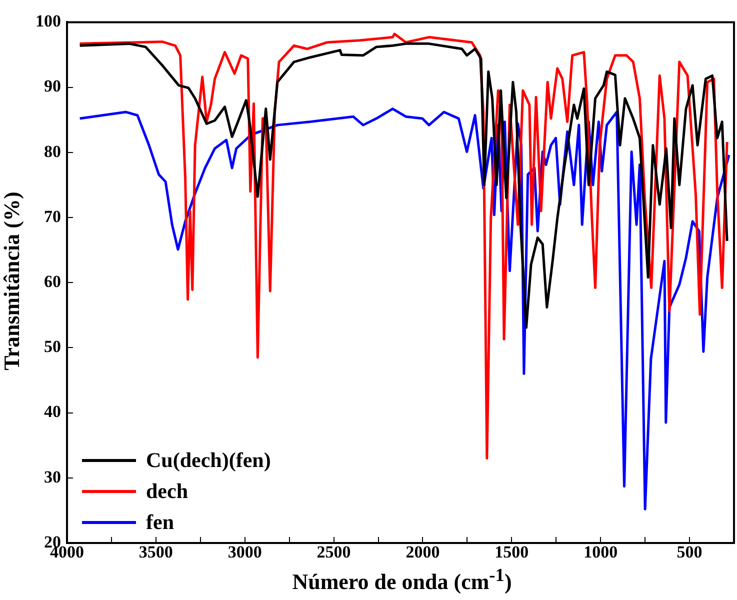 This screenshot has width=737, height=600. Describe the element at coordinates (245, 552) in the screenshot. I see `x-tick-label: 3000` at that location.